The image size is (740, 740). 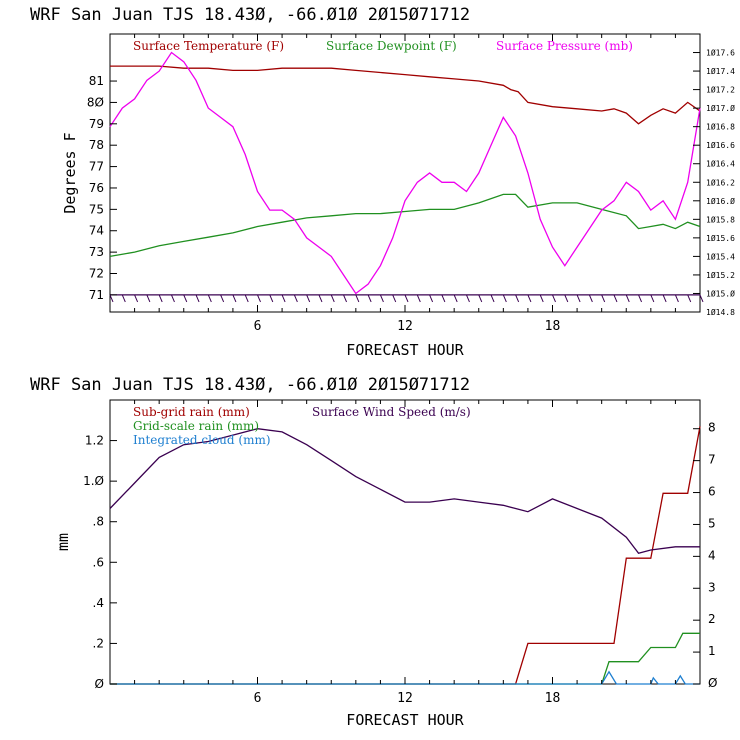 I want to click on y2-tick-label: 1Ø17.Ø, so click(x=720, y=108).